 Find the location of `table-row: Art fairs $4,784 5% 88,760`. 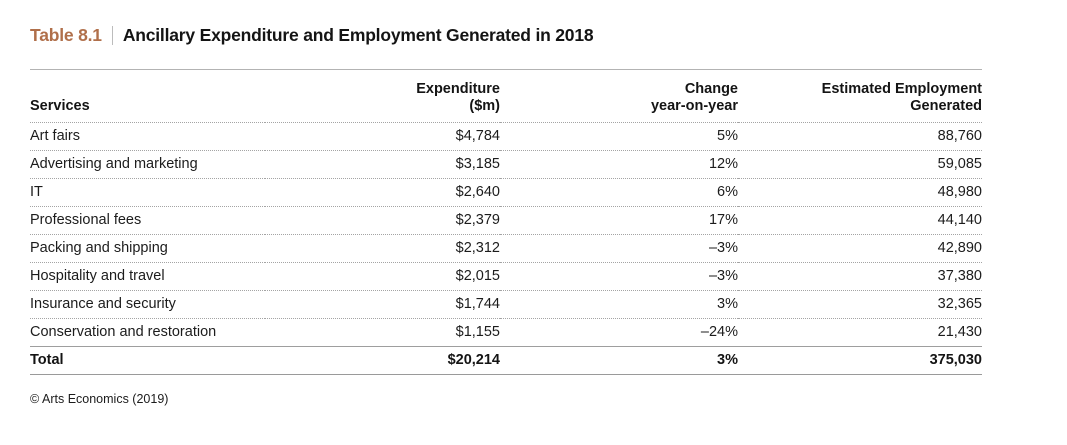

table-row: Art fairs $4,784 5% 88,760 is located at coordinates (506, 136).